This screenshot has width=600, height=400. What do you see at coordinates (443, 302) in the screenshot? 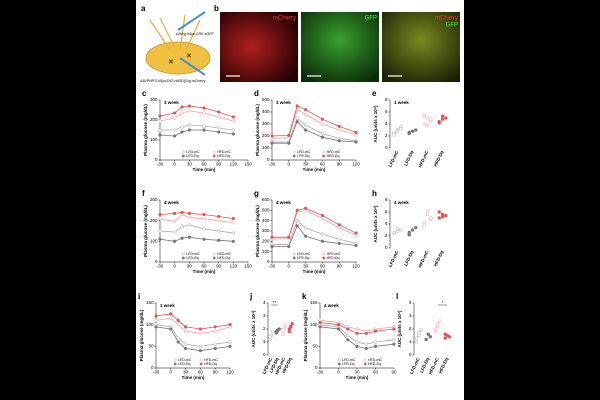
I see `significance-label: *` at bounding box center [443, 302].